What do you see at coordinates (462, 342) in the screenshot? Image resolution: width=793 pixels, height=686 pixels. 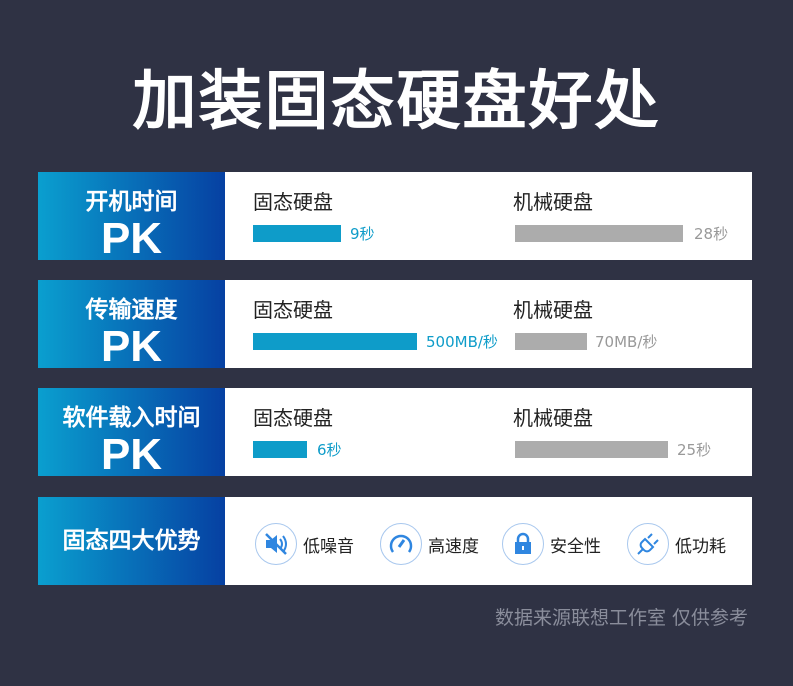 I see `ssd-value: 500MB/秒` at bounding box center [462, 342].